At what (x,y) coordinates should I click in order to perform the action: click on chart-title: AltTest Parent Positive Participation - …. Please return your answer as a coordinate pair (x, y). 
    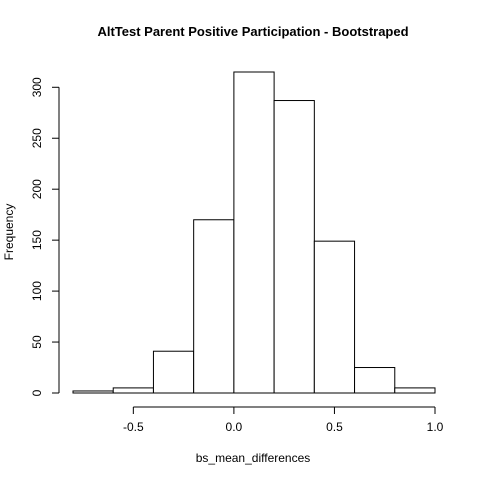
    Looking at the image, I should click on (252, 31).